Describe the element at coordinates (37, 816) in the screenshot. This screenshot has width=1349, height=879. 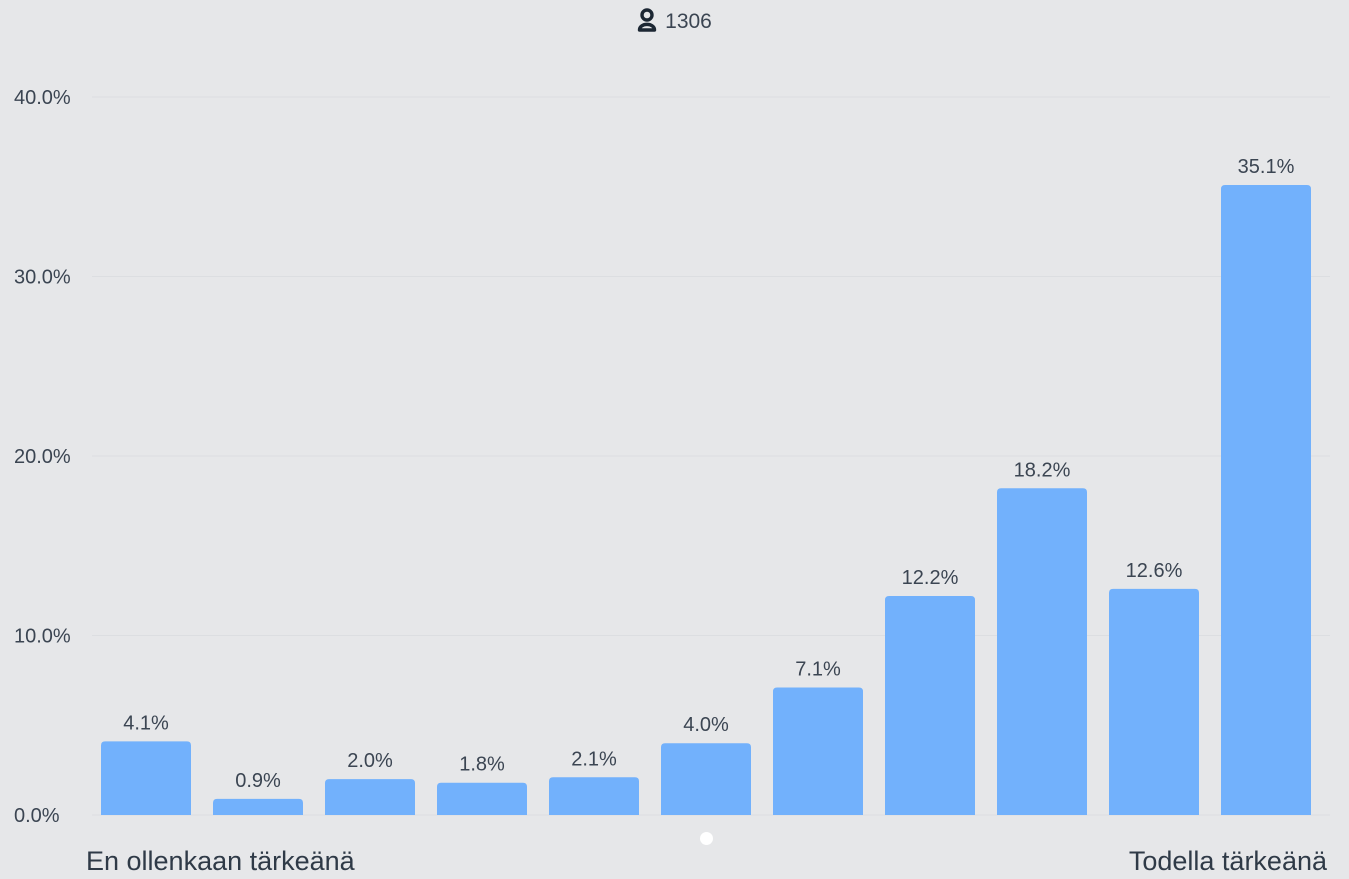
I see `y-tick-label: 0.0%` at that location.